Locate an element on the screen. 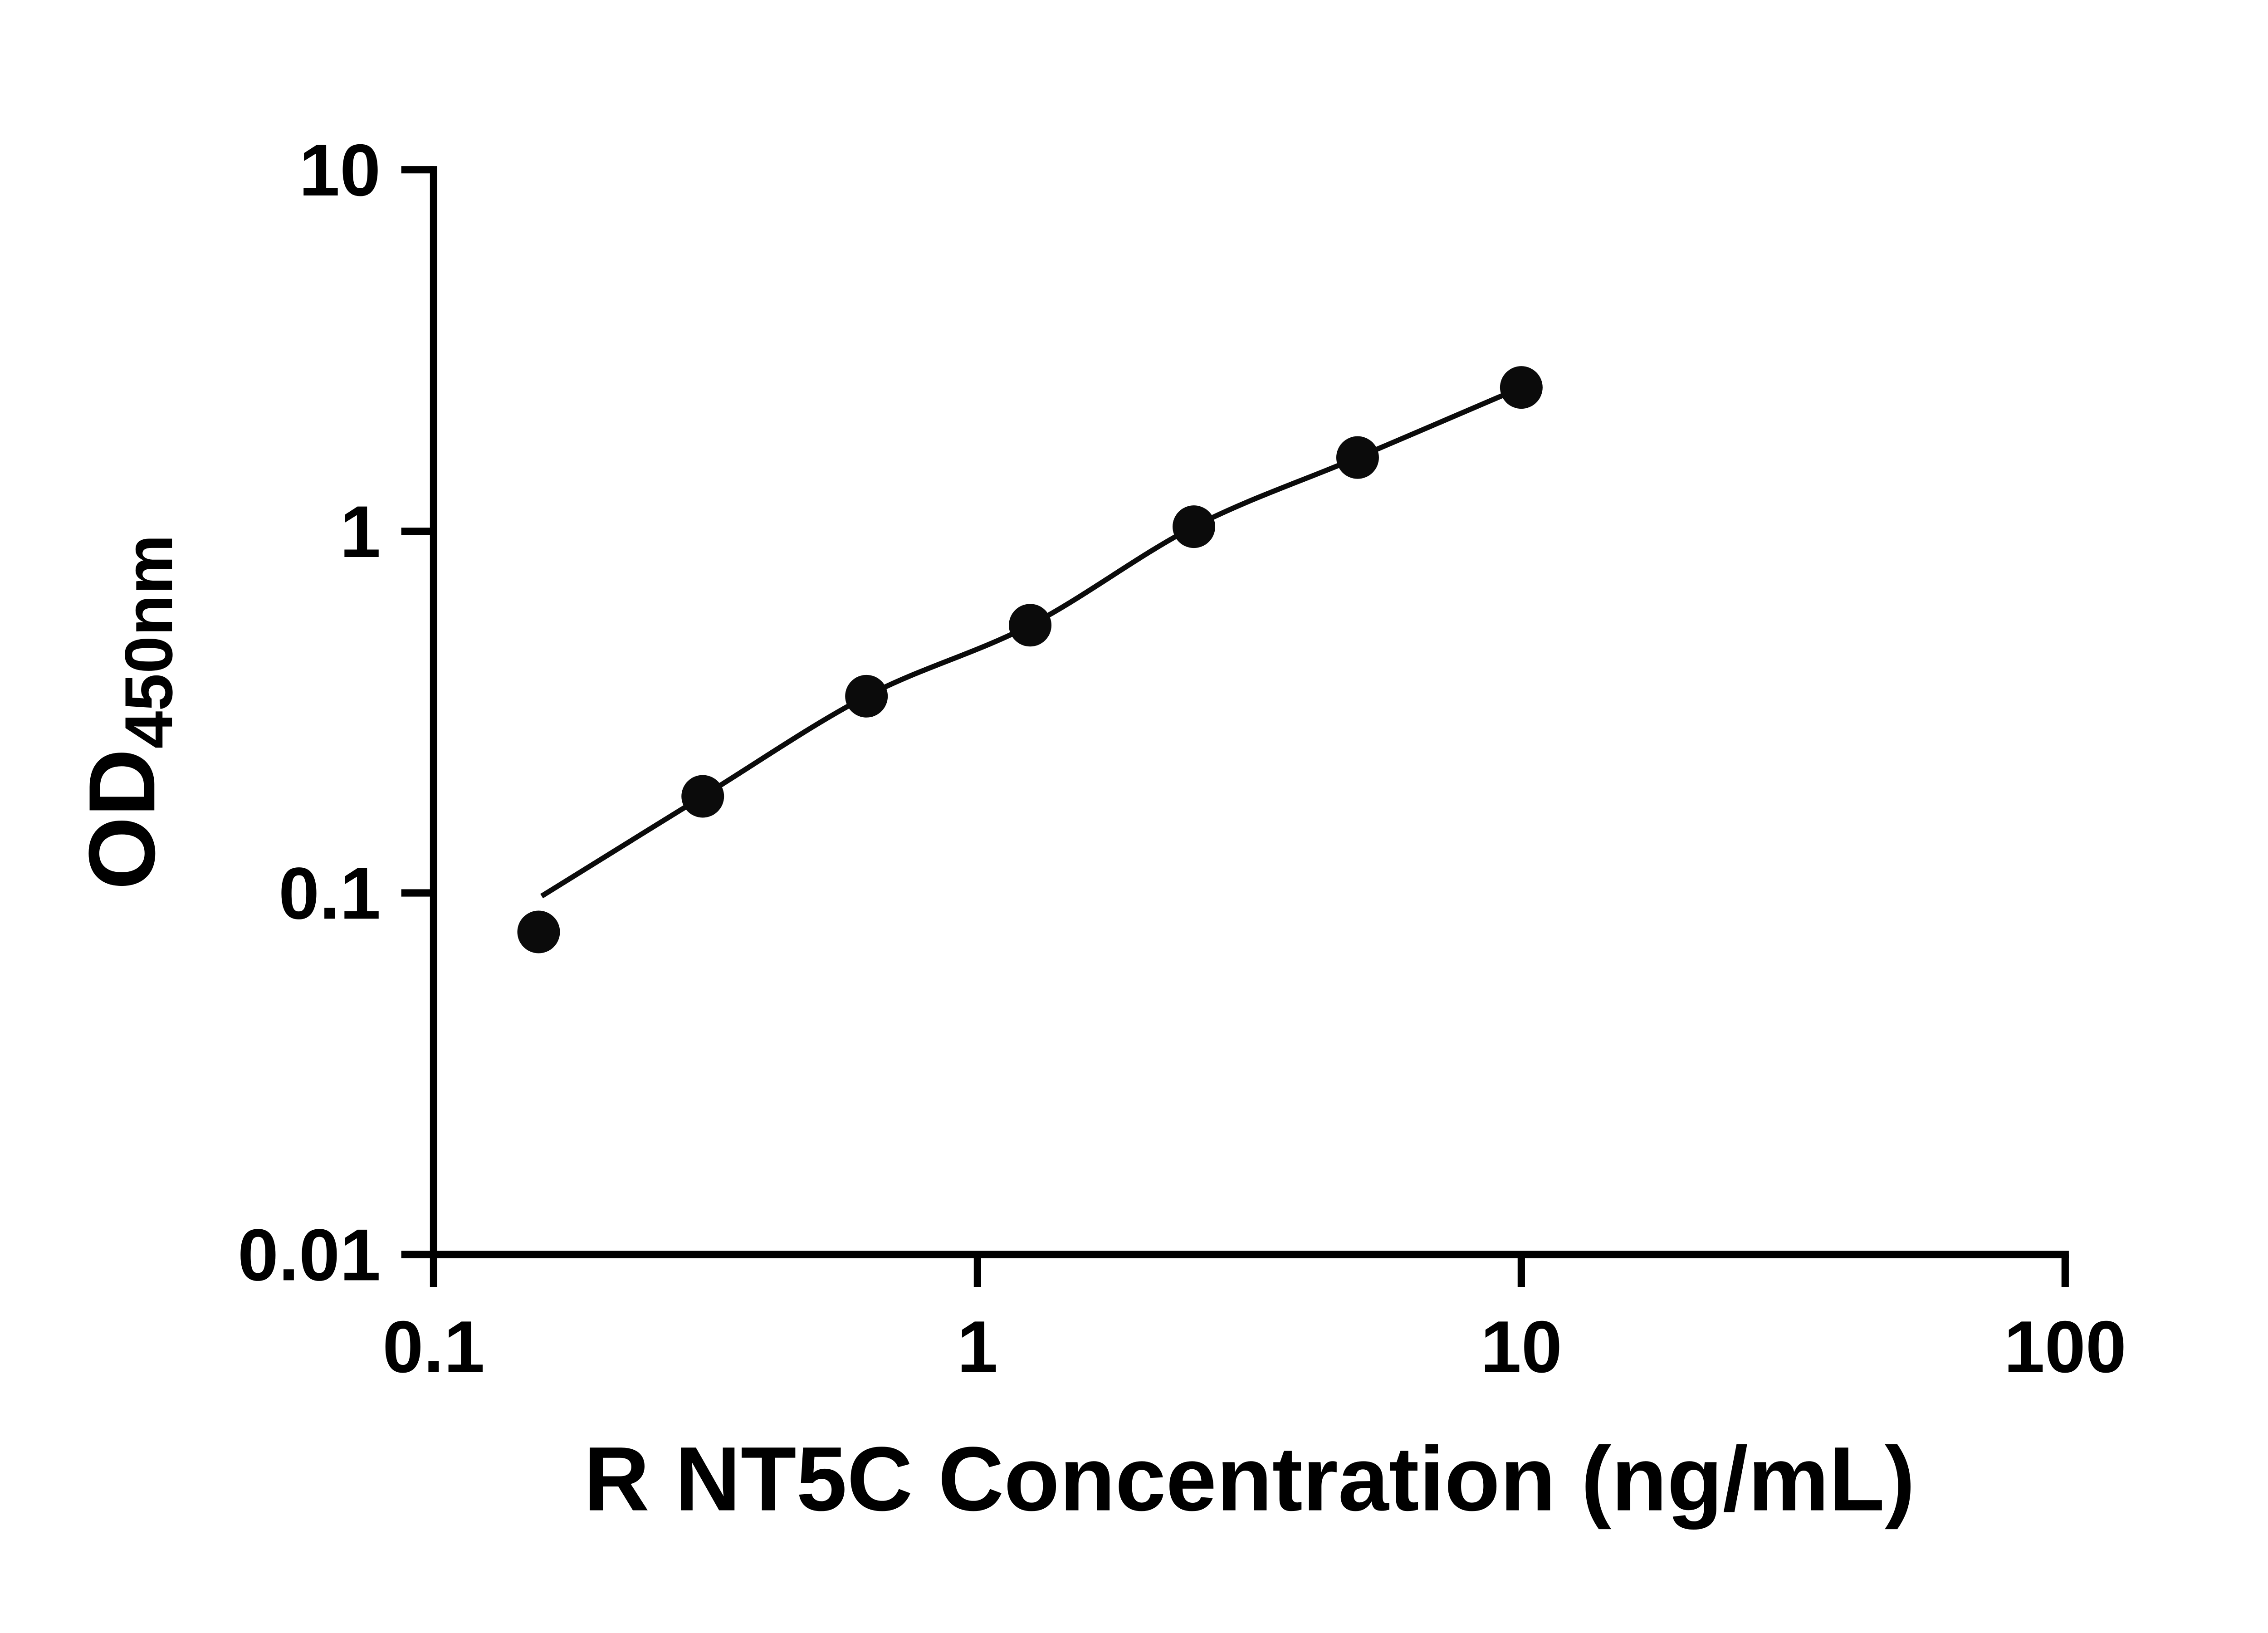 This screenshot has height=1633, width=2268. x-axis-tick-label: 0.1 is located at coordinates (433, 1347).